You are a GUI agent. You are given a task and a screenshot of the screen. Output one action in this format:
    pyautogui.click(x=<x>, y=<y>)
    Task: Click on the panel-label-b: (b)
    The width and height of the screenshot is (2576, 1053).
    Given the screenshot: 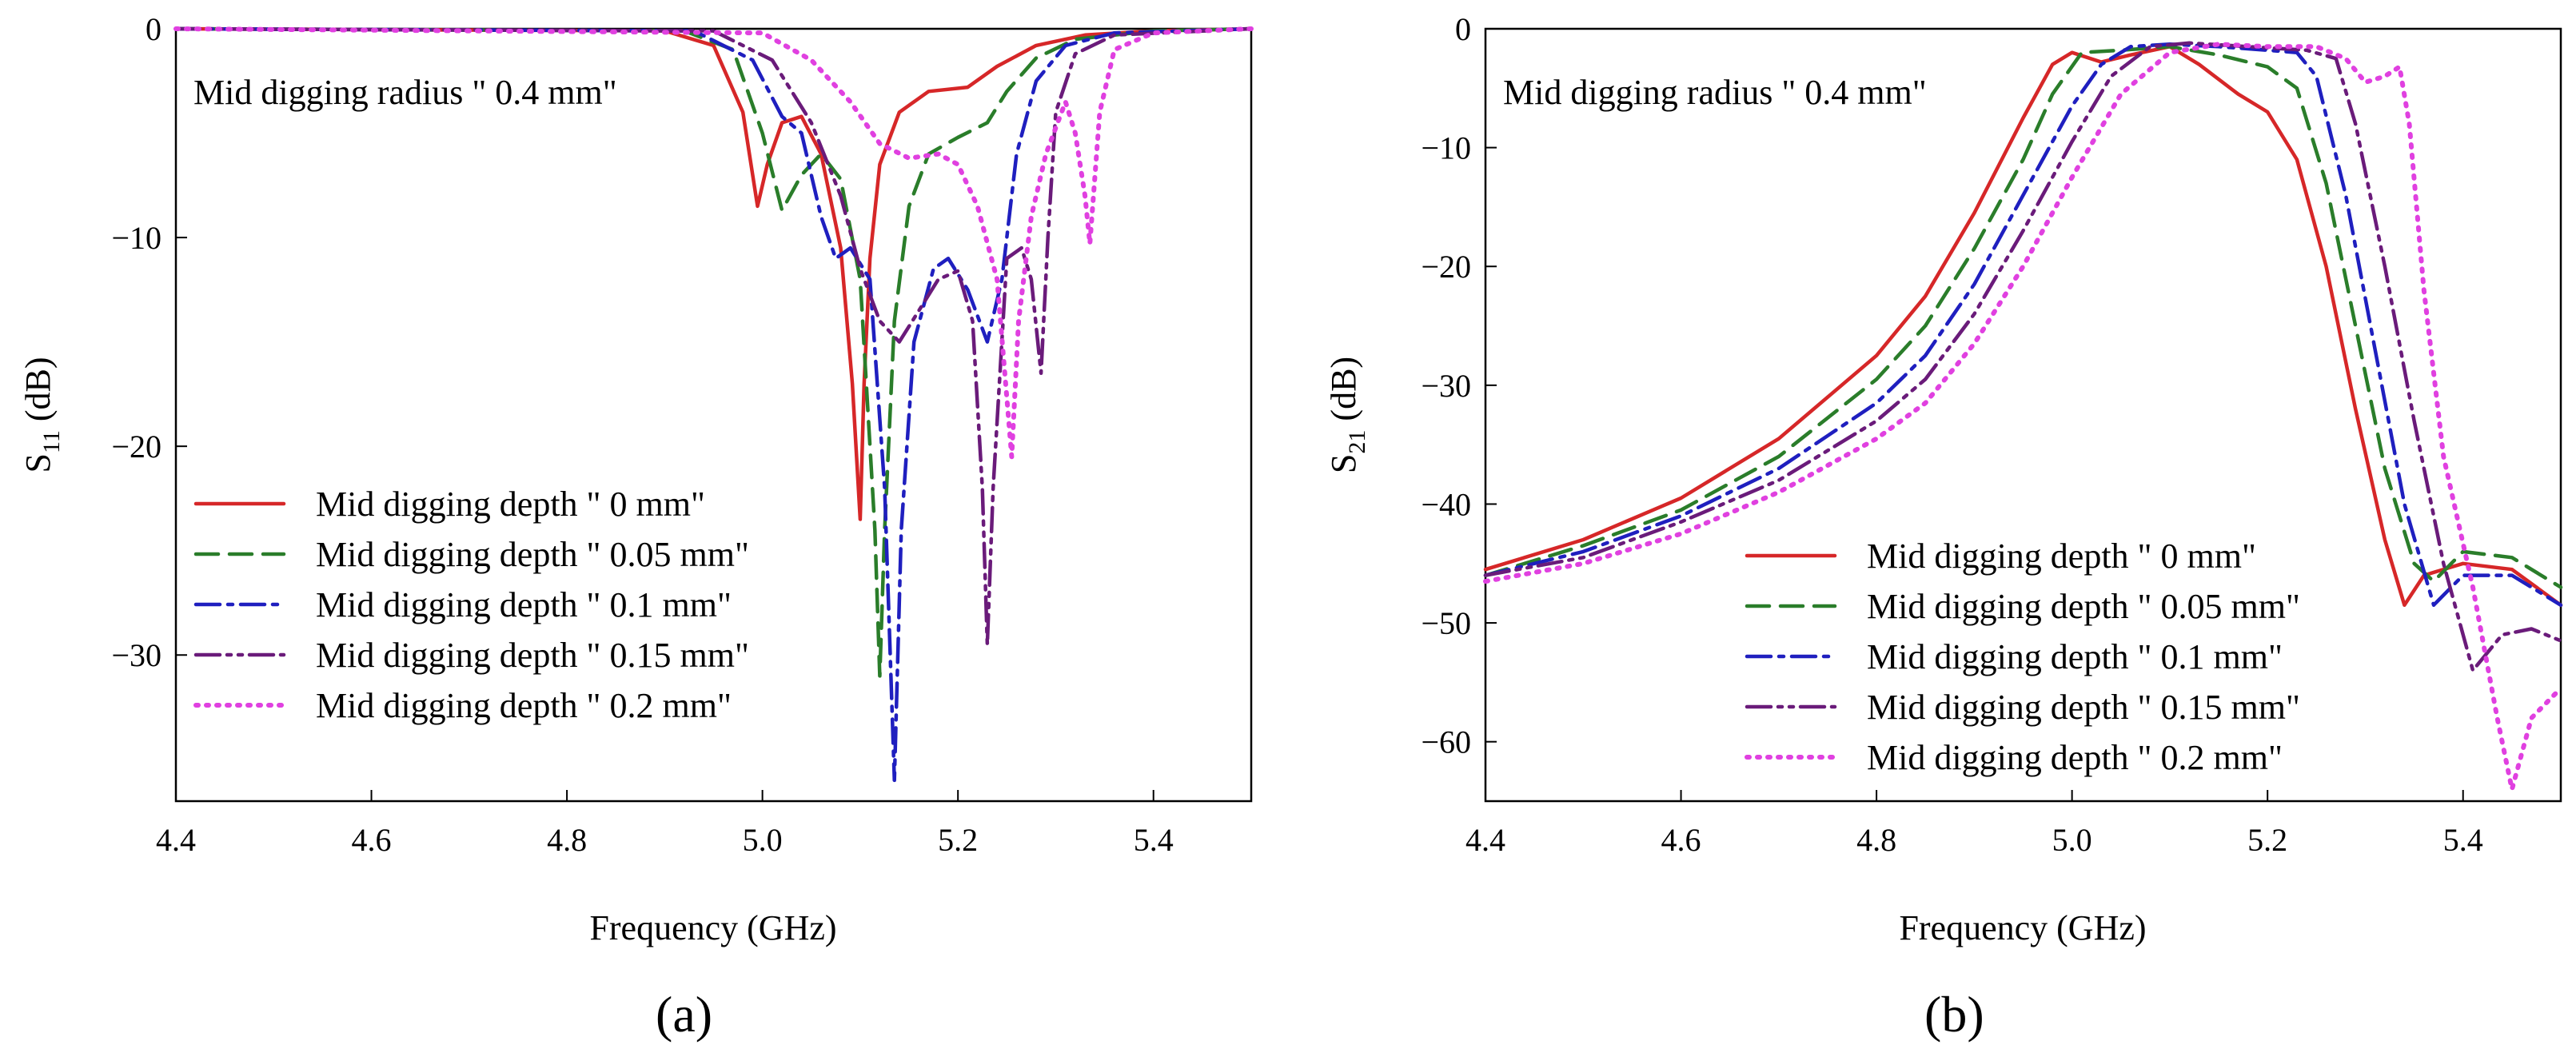 What is the action you would take?
    pyautogui.click(x=1954, y=1015)
    